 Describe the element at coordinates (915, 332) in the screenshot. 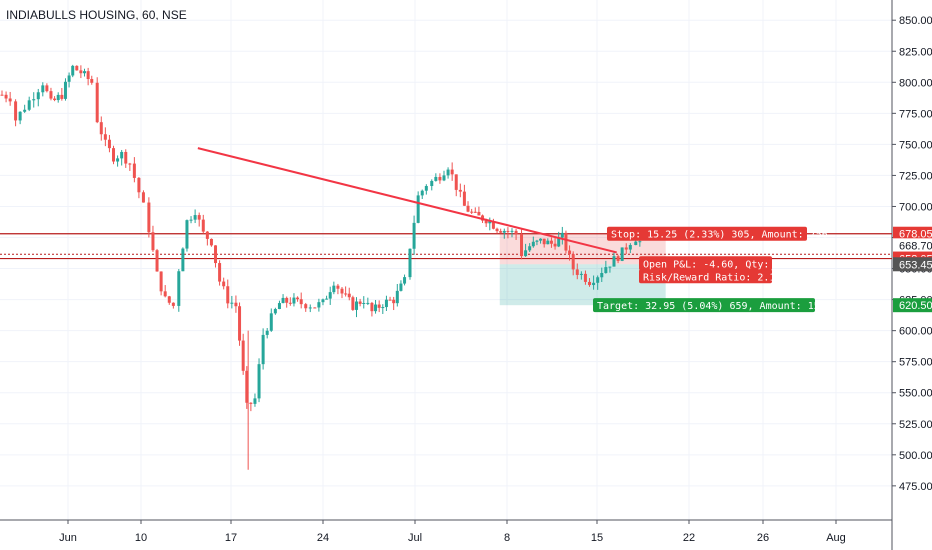

I see `y-tick-label: 600.00` at that location.